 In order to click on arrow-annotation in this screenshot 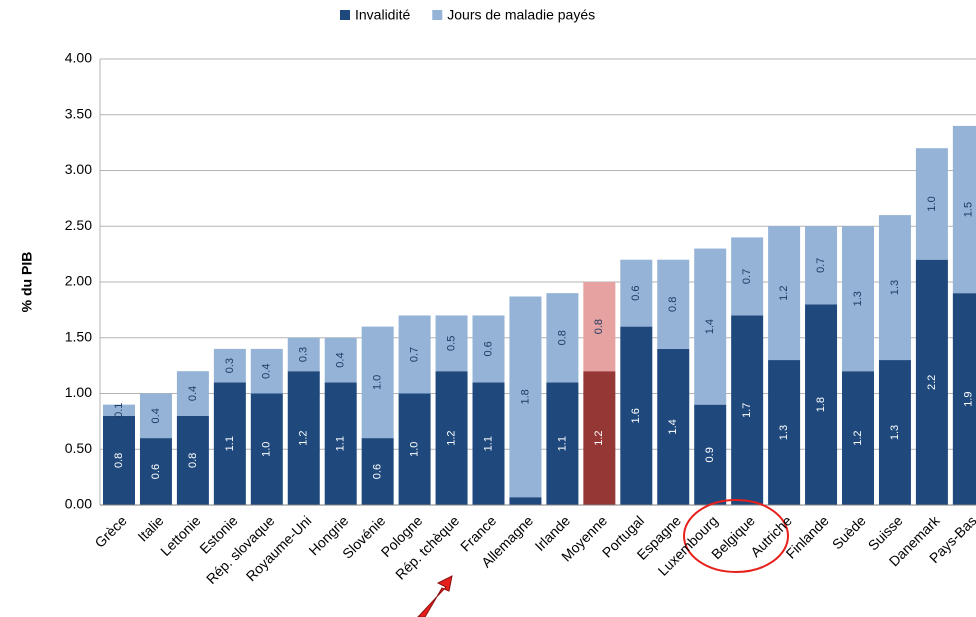, I will do `click(435, 596)`.